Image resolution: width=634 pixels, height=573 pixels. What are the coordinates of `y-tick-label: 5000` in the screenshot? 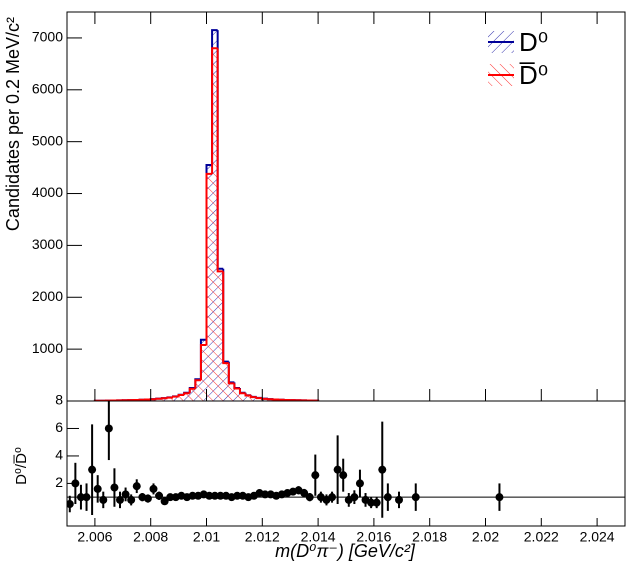 It's located at (47, 140).